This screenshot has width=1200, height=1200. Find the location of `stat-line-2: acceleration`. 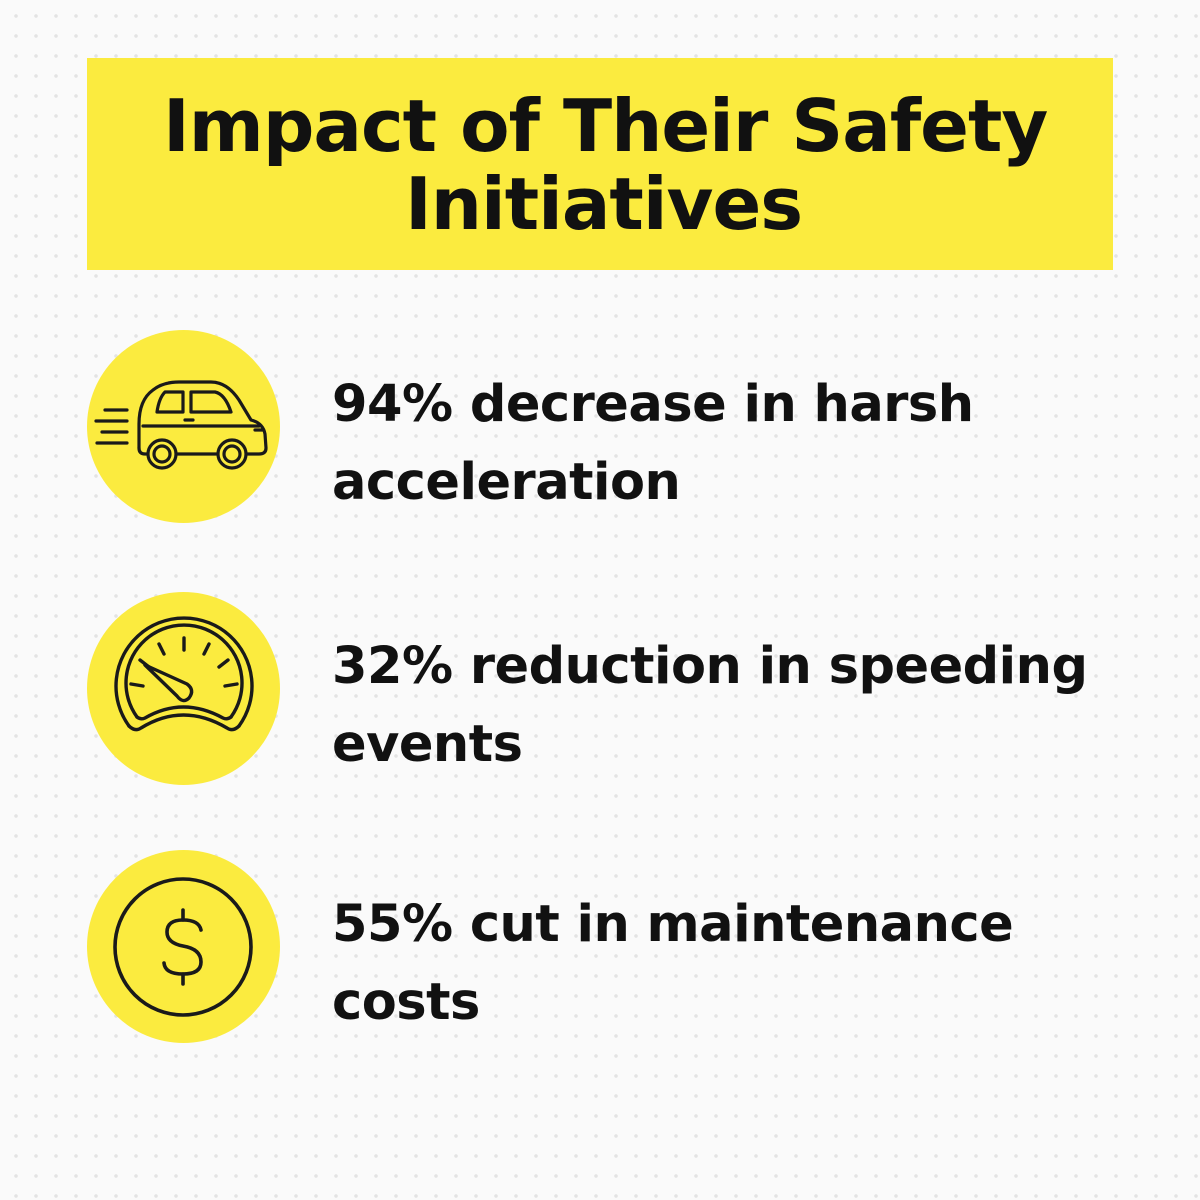

stat-line-2: acceleration is located at coordinates (506, 482).